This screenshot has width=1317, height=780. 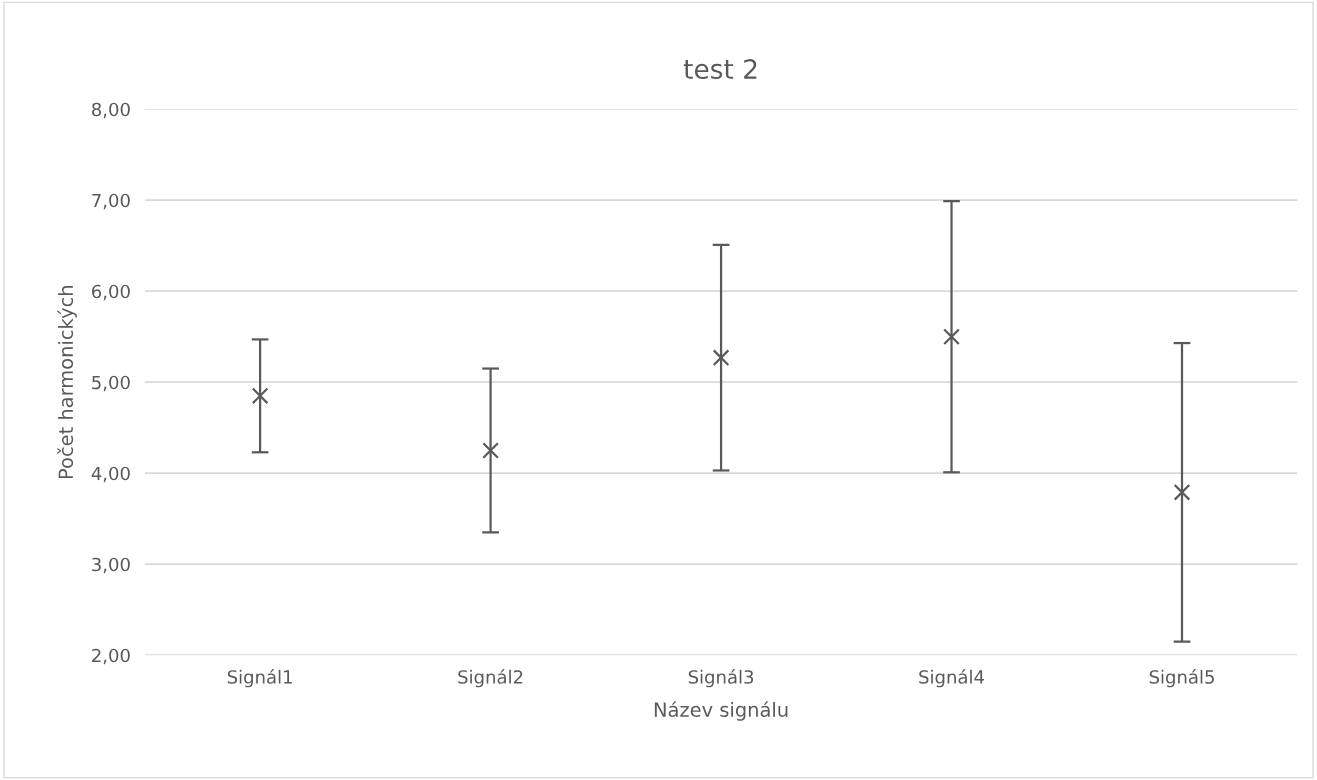 I want to click on x-tick-label: Signál5, so click(x=1181, y=678).